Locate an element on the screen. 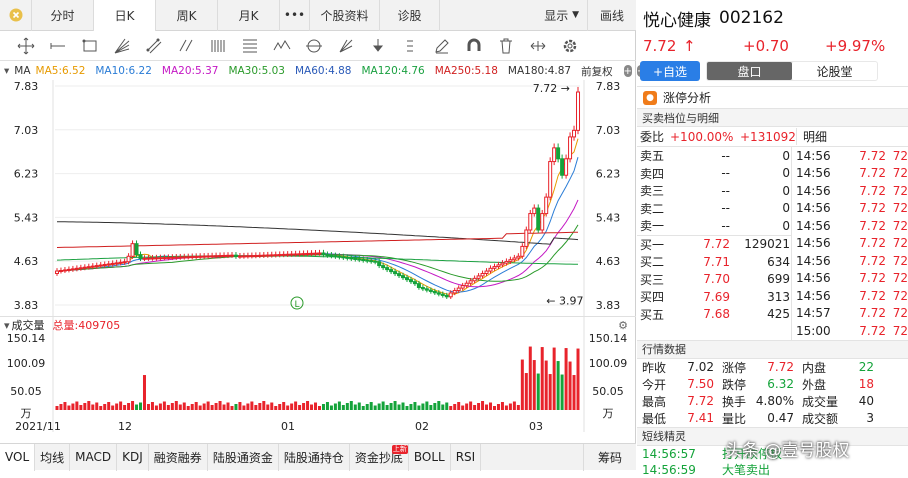  short-line-item: 14:56:57 打开跌停板 is located at coordinates (772, 454).